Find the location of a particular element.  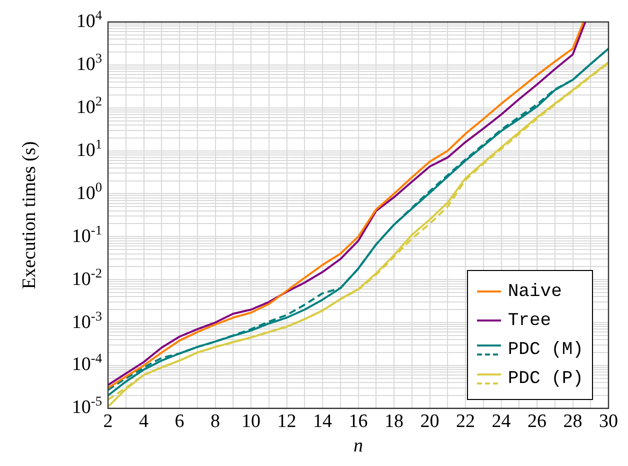

x-tick-label: 24 is located at coordinates (502, 421).